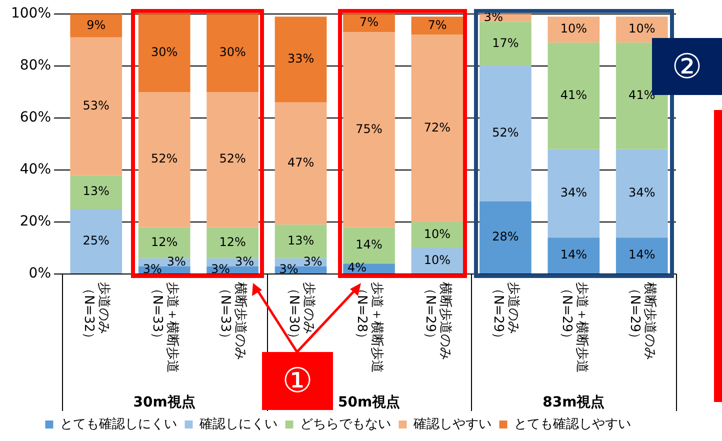 This screenshot has width=722, height=441. Describe the element at coordinates (118, 424) in the screenshot. I see `legend-label: とても確認しにくい` at that location.